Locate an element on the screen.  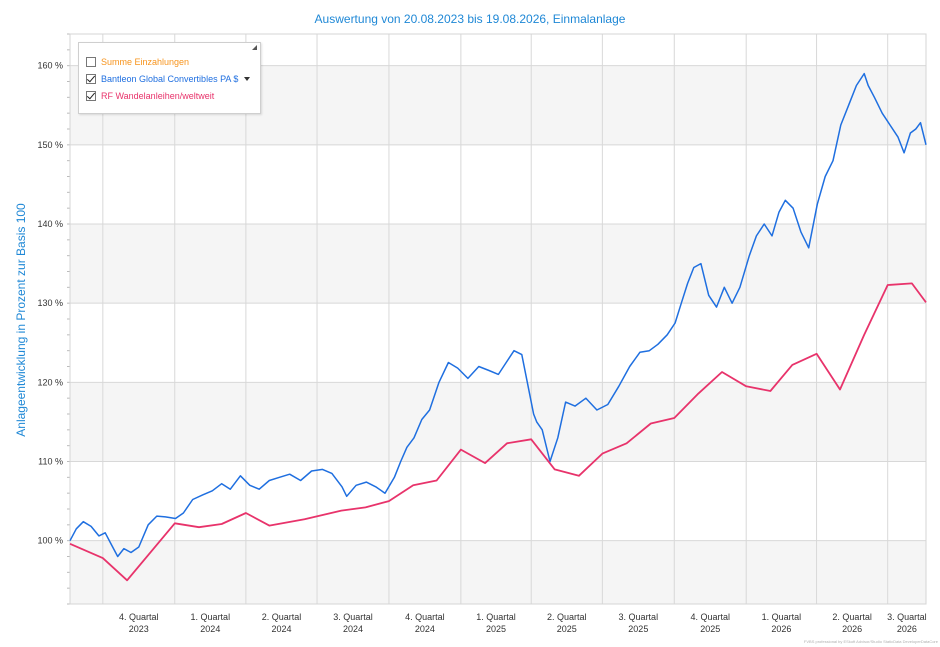
y-tick-label: 100 % is located at coordinates (50, 541).